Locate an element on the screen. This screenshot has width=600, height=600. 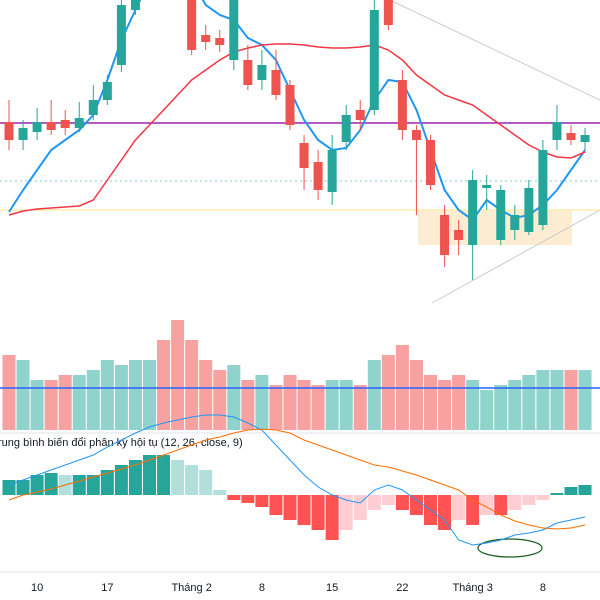
x-tick-label: 10 is located at coordinates (37, 588).